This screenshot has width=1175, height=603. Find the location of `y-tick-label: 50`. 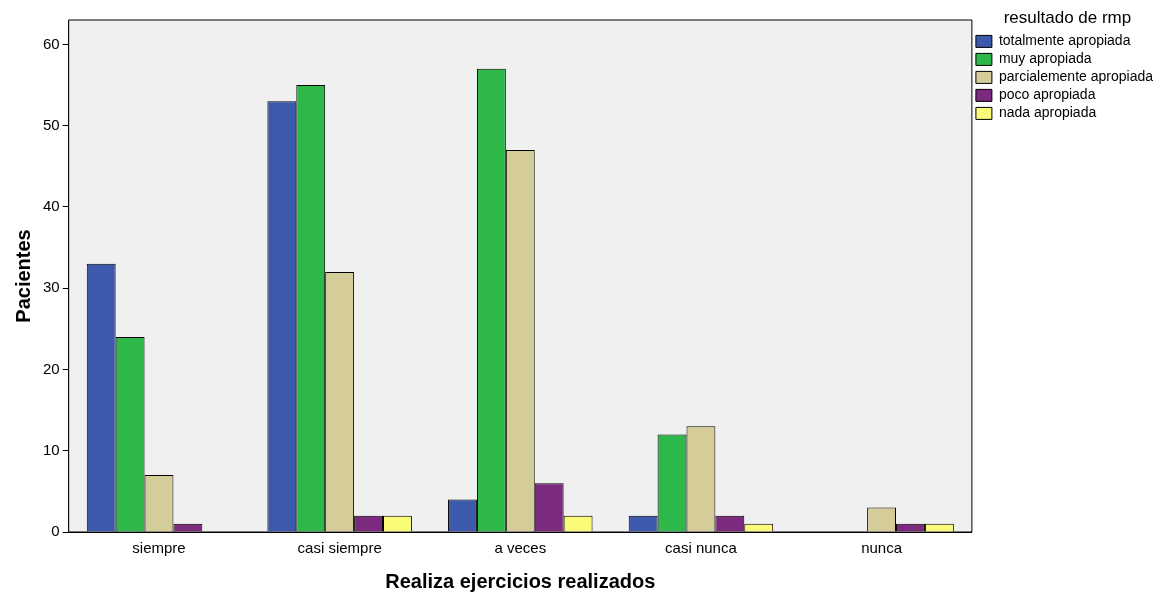

y-tick-label: 50 is located at coordinates (51, 124).